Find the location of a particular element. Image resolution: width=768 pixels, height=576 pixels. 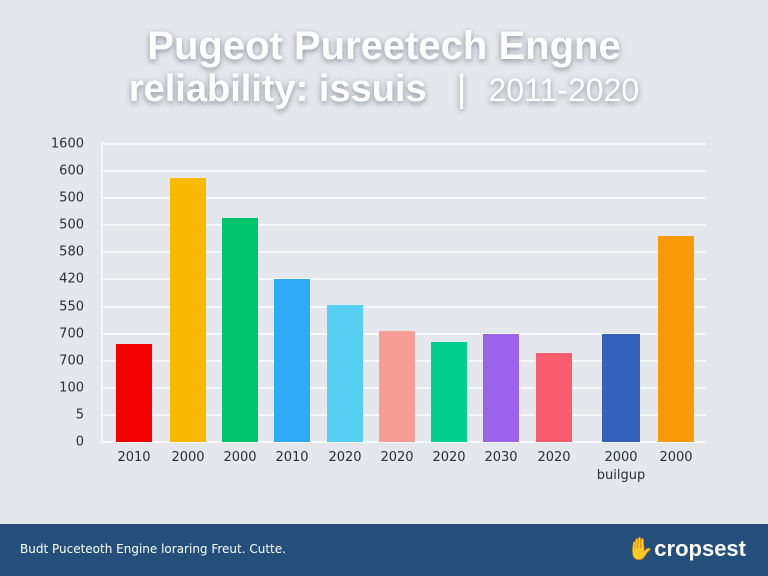

y-tick-label: 1600 is located at coordinates (67, 144).